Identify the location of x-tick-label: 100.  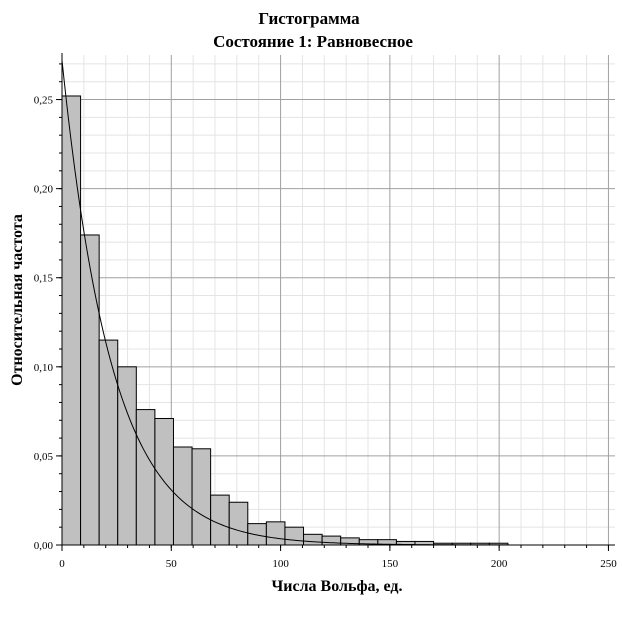
(280, 564).